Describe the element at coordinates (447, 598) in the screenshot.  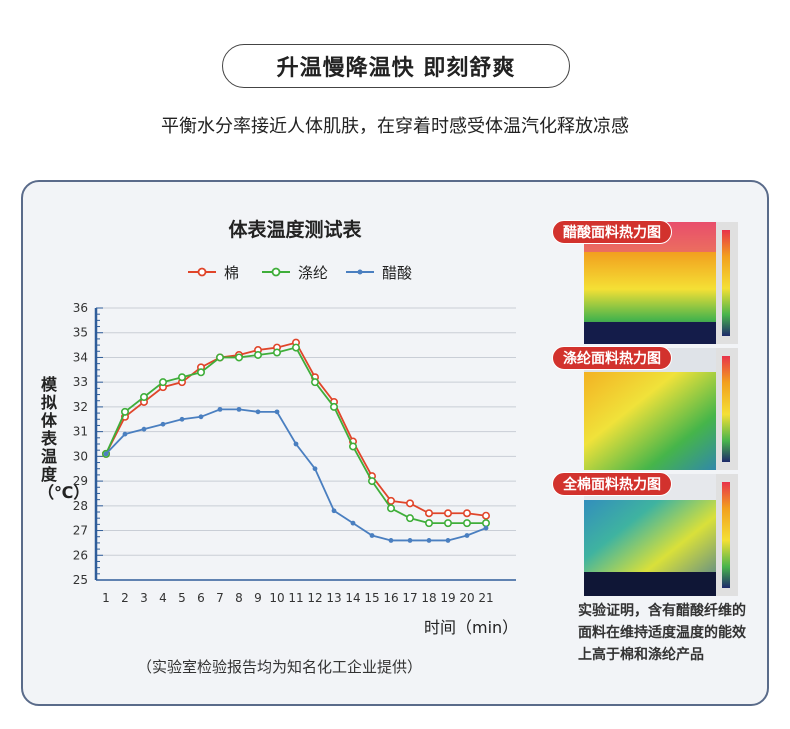
I see `x-tick-label: 19` at that location.